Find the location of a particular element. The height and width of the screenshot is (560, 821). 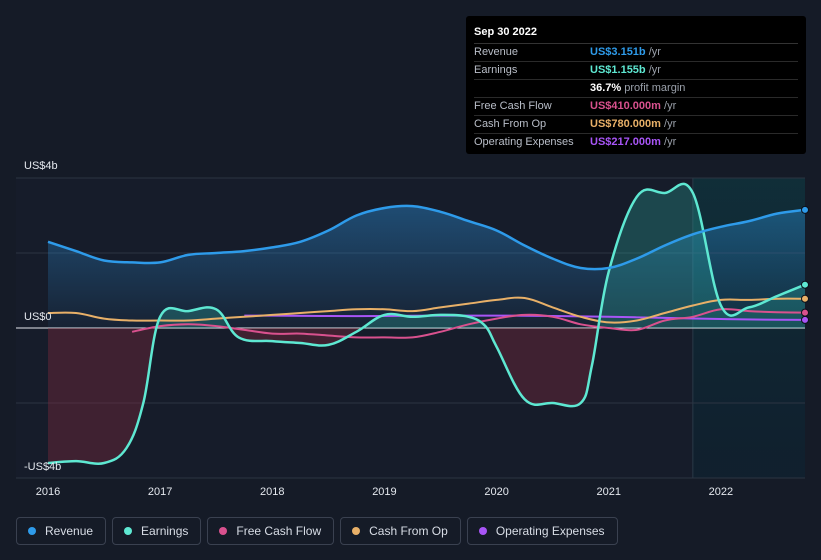

operating-expenses-end-point is located at coordinates (805, 319).